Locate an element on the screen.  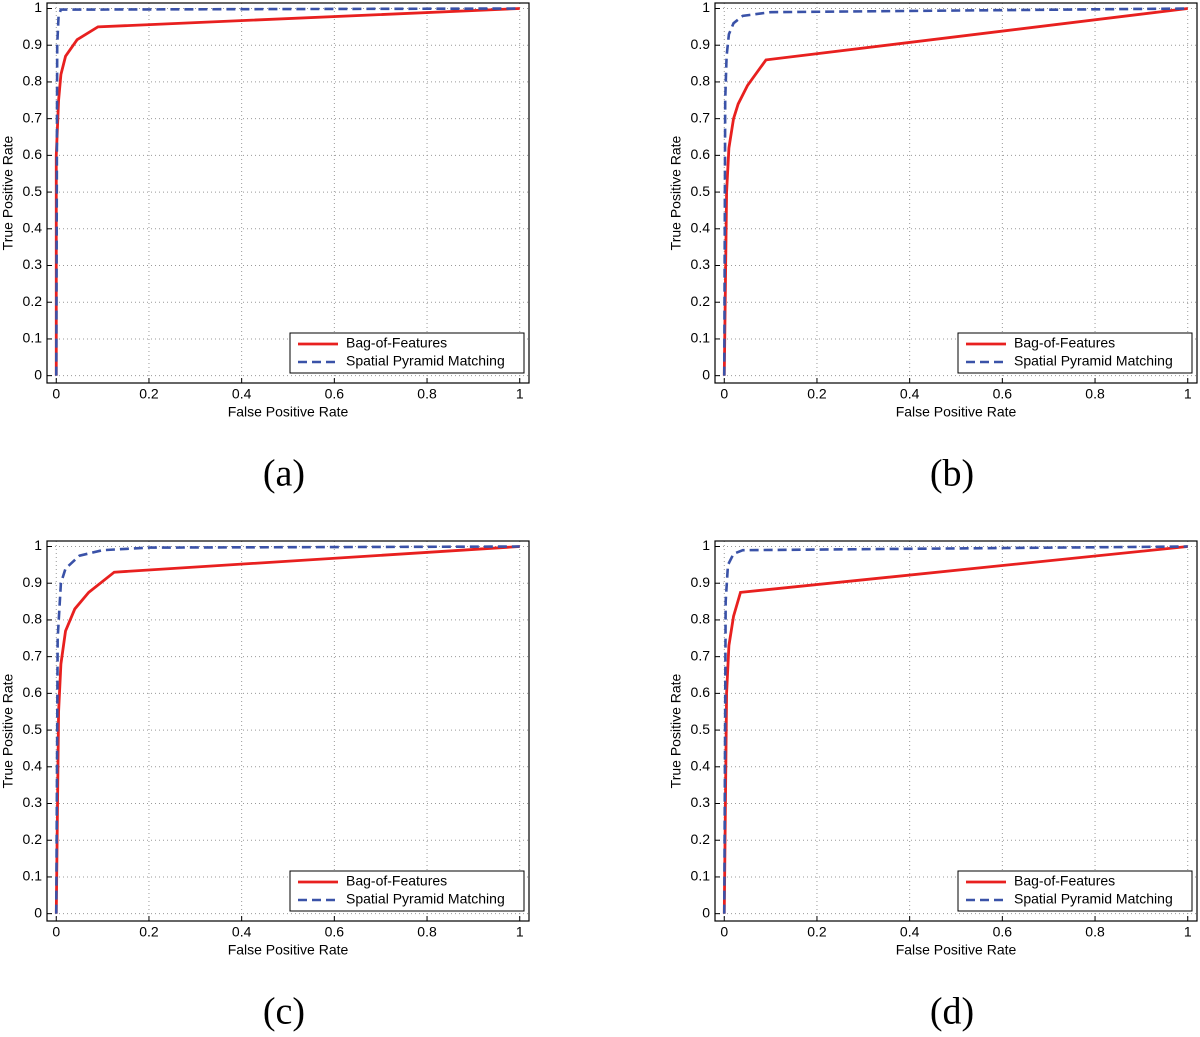
caption: (c) is located at coordinates (284, 1012).